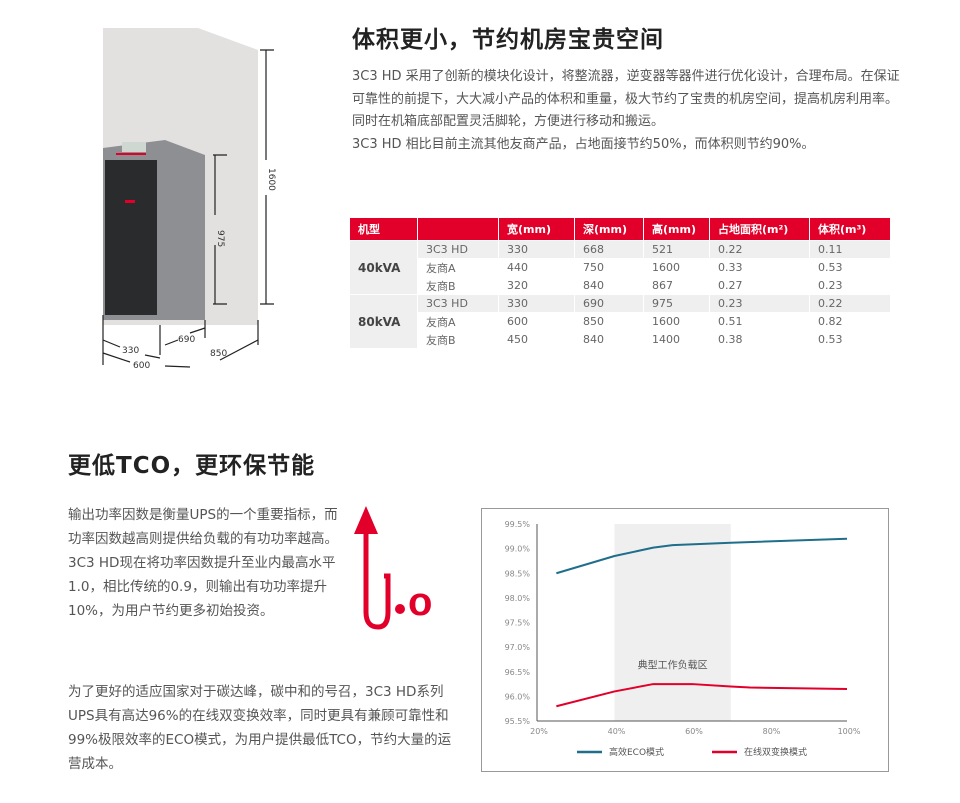 The image size is (960, 803). Describe the element at coordinates (759, 267) in the screenshot. I see `table-cell: 0.33` at that location.